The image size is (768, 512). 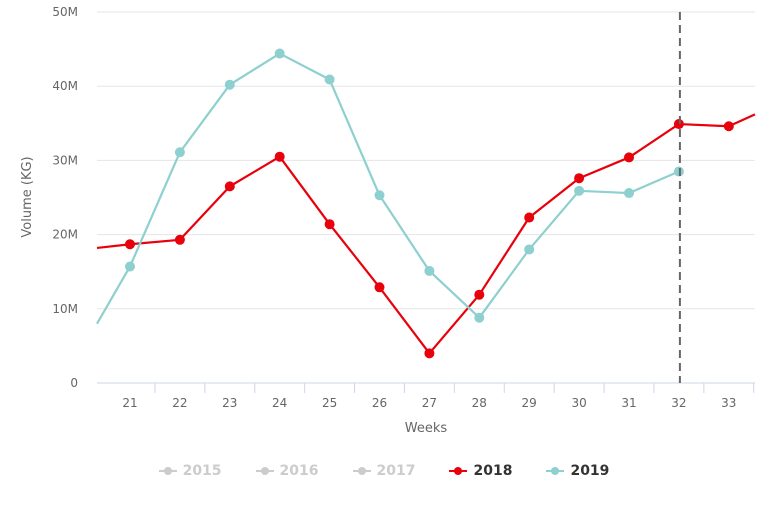 What do you see at coordinates (65, 160) in the screenshot?
I see `y-tick-label: 30M` at bounding box center [65, 160].